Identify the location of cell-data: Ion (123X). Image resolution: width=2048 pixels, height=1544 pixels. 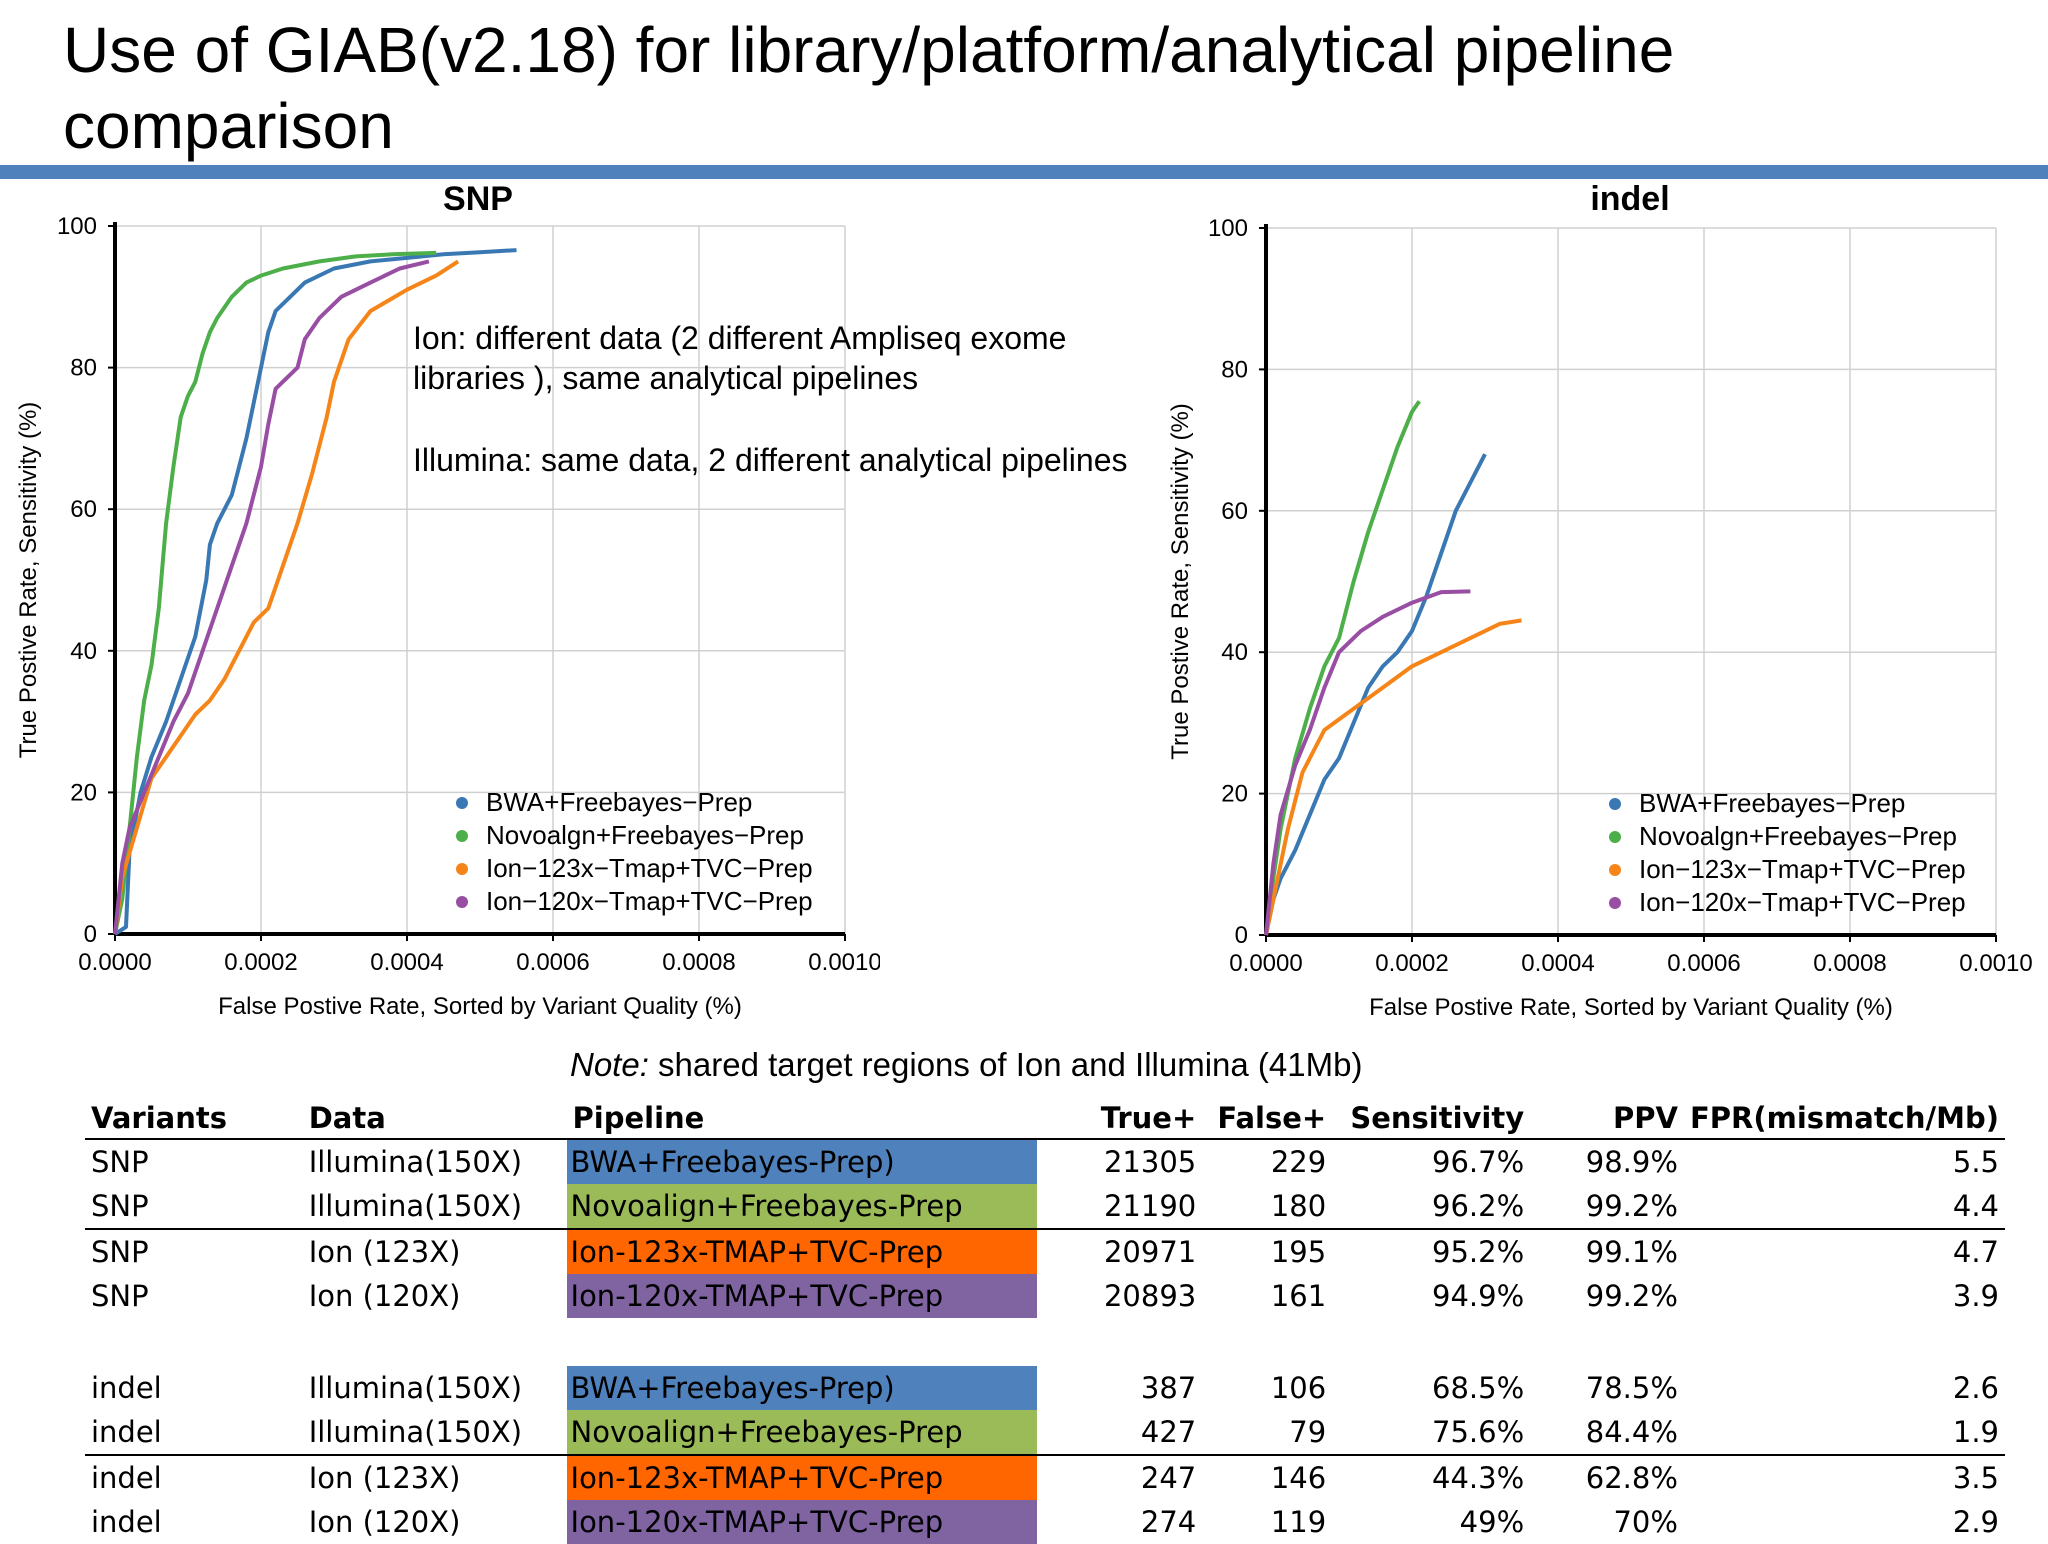
(384, 1478).